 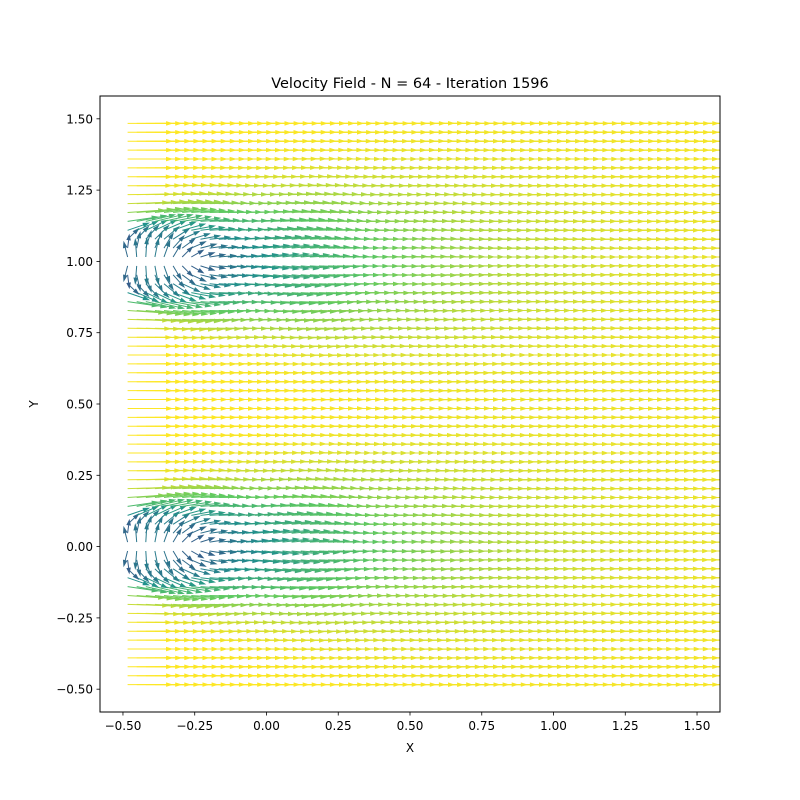 What do you see at coordinates (74, 690) in the screenshot?
I see `y-tick-label: −0.50` at bounding box center [74, 690].